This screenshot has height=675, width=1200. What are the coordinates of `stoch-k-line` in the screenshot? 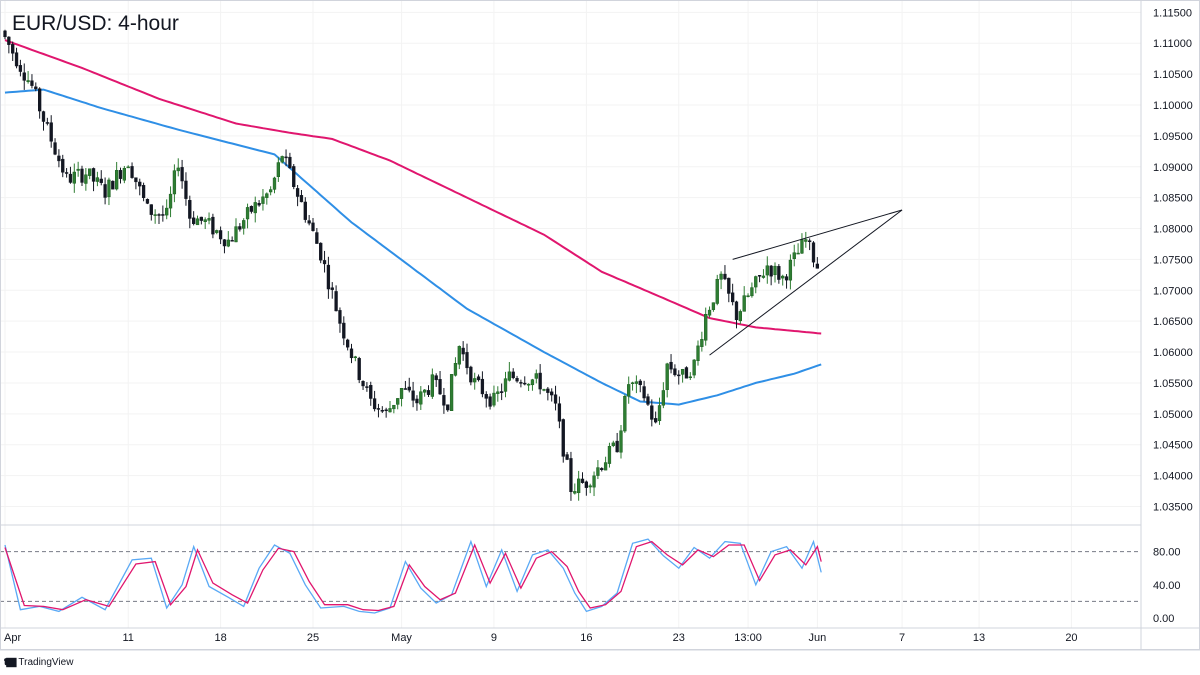 It's located at (413, 576).